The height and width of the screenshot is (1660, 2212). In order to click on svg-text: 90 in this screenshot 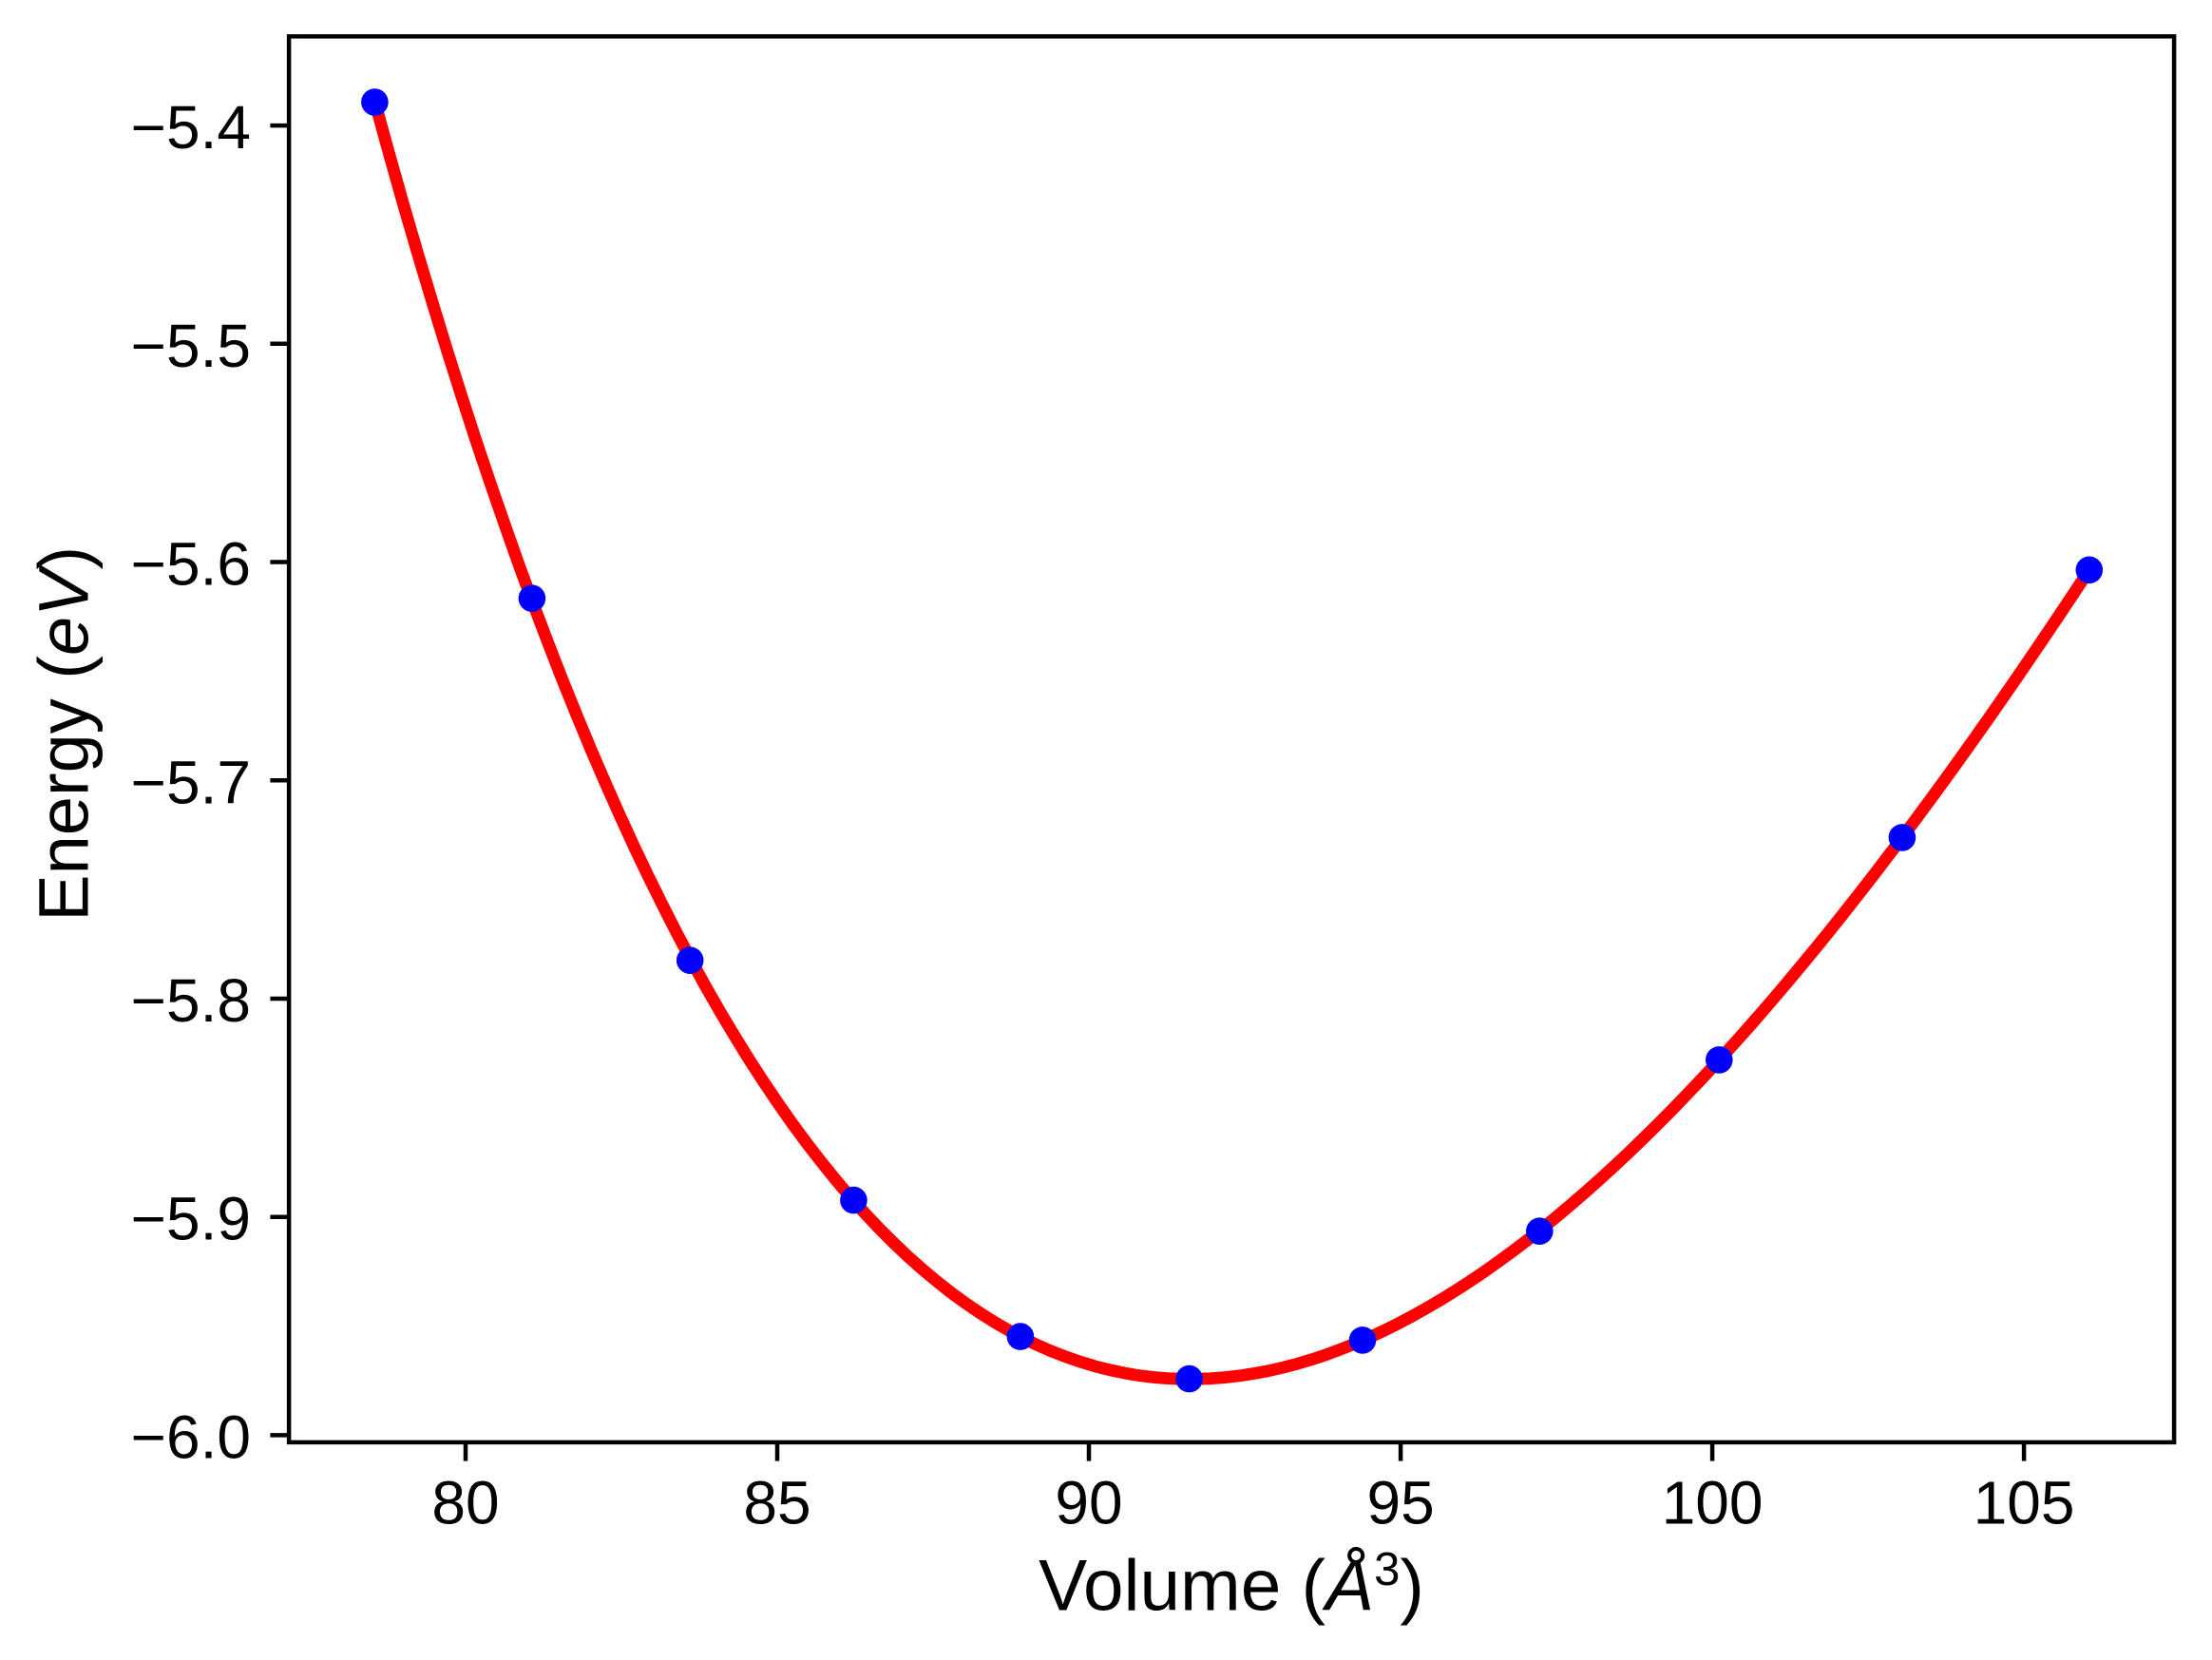, I will do `click(1088, 1503)`.